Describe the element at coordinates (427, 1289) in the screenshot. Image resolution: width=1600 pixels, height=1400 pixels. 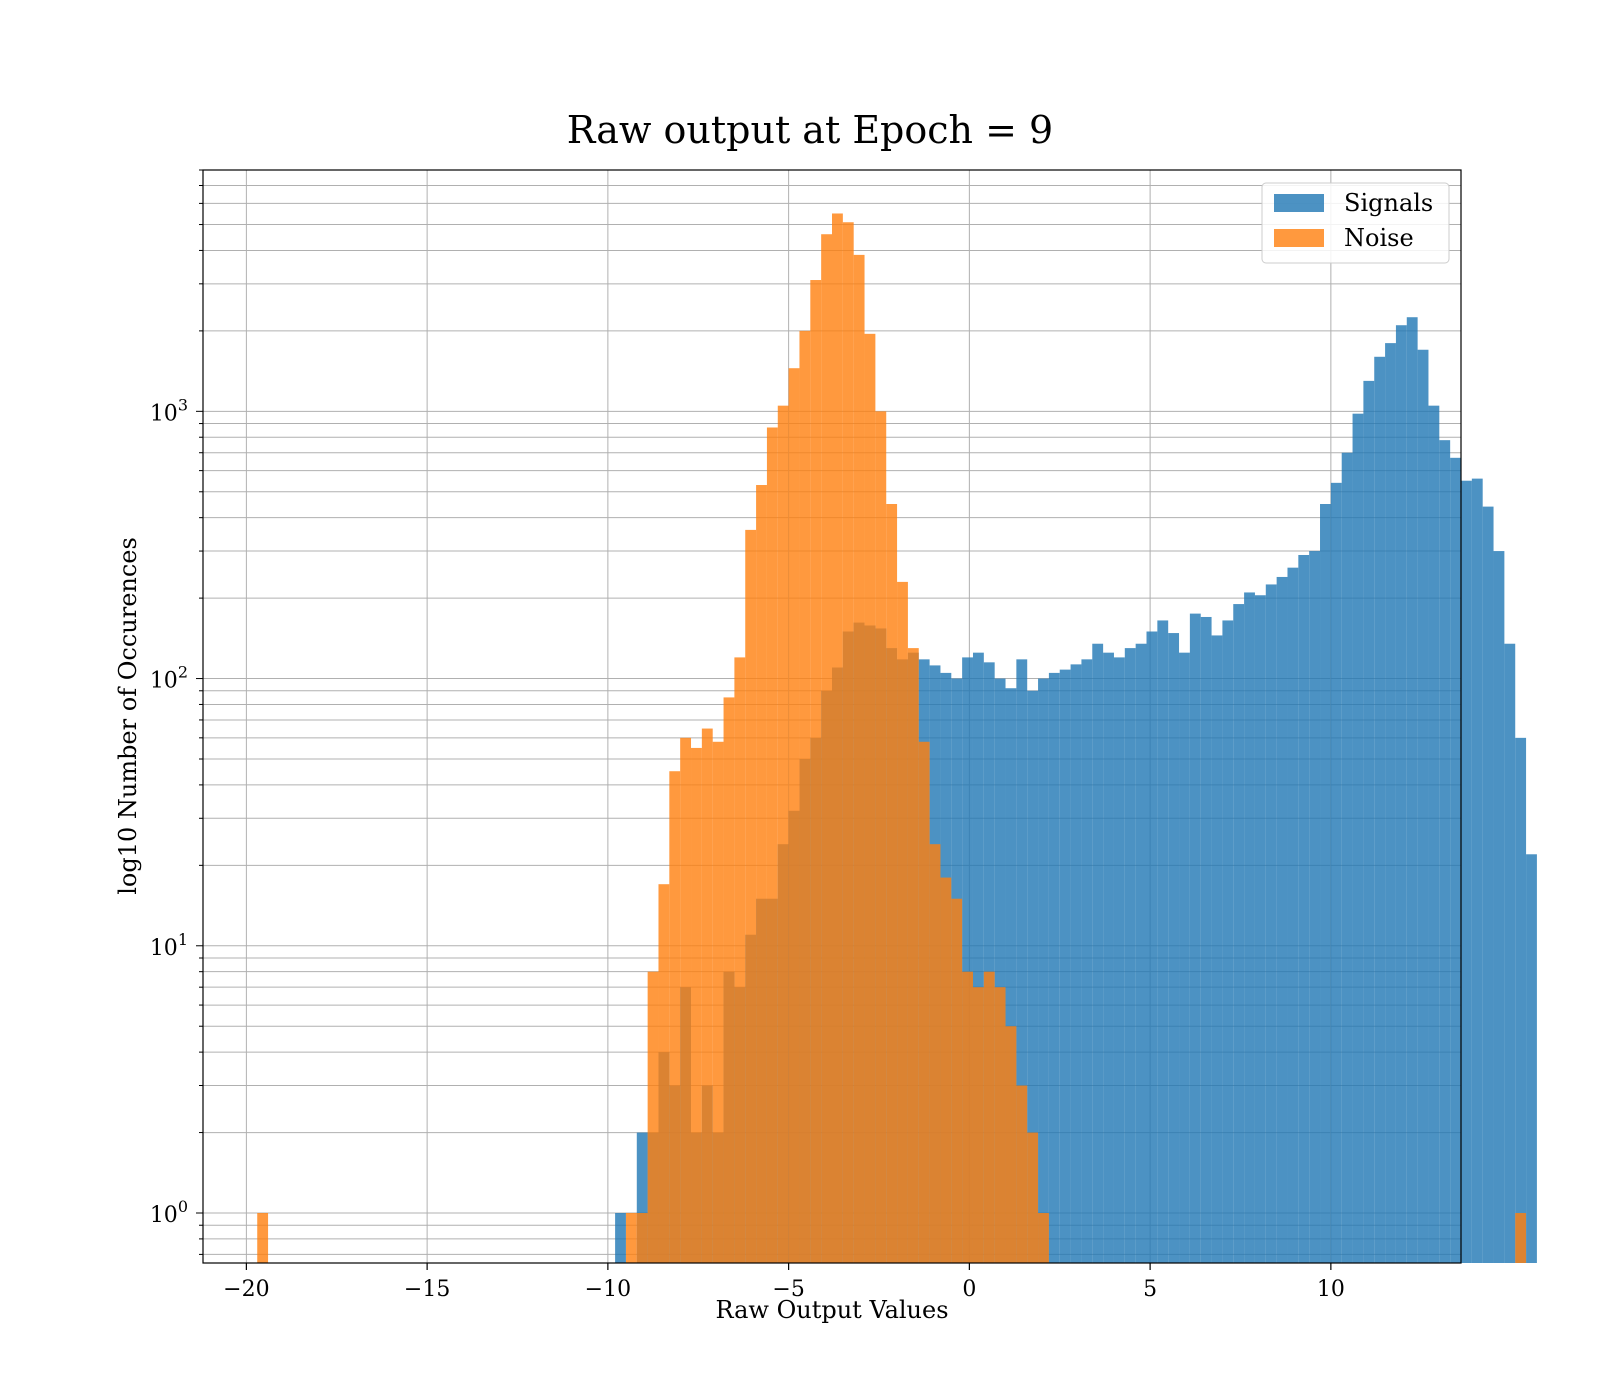
I see `x-tick-label: −15` at that location.